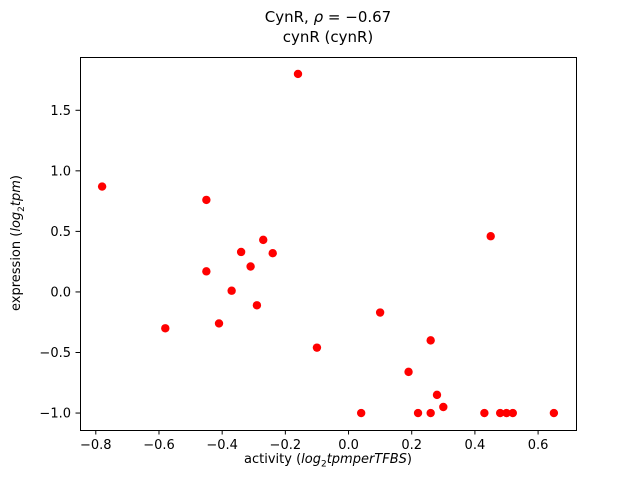 The image size is (640, 480). Describe the element at coordinates (328, 37) in the screenshot. I see `plot-subtitle: cynR (cynR)` at that location.